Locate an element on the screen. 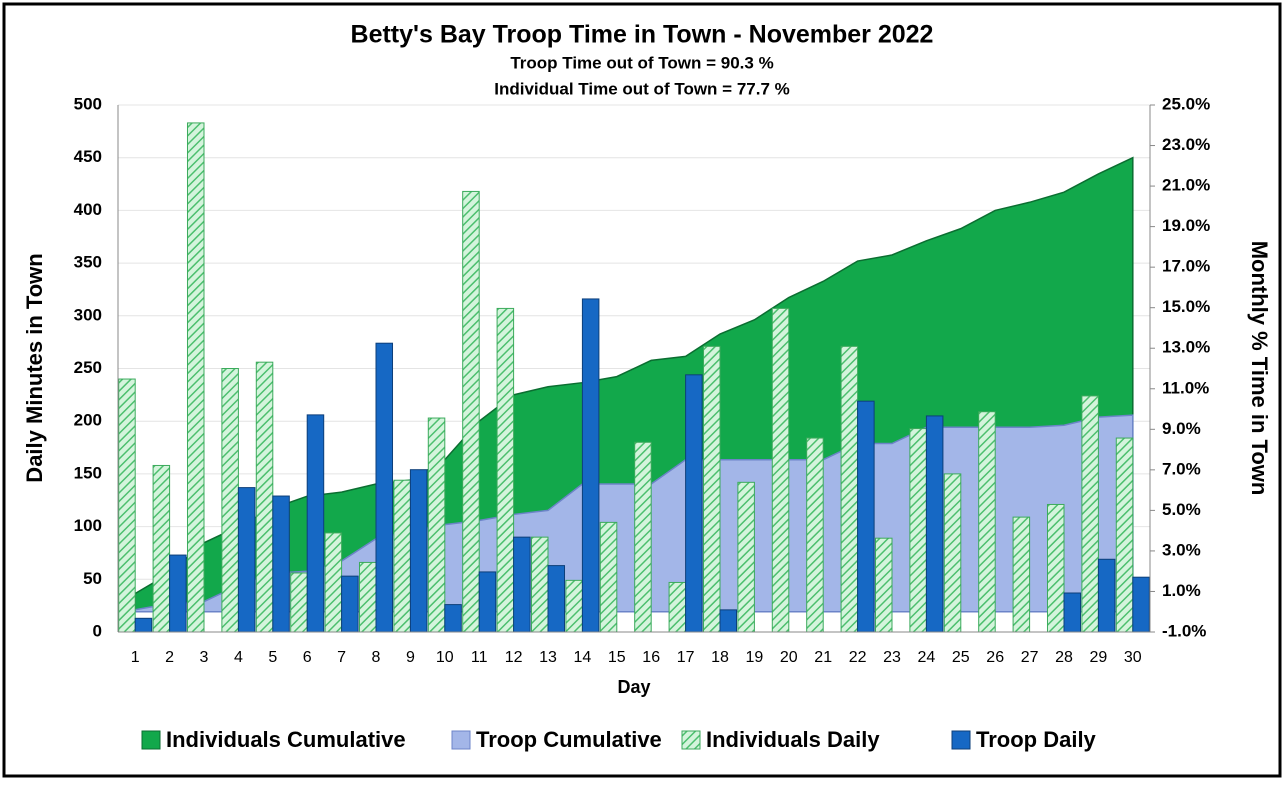 The image size is (1284, 785). x-tick-label: 10 is located at coordinates (445, 657).